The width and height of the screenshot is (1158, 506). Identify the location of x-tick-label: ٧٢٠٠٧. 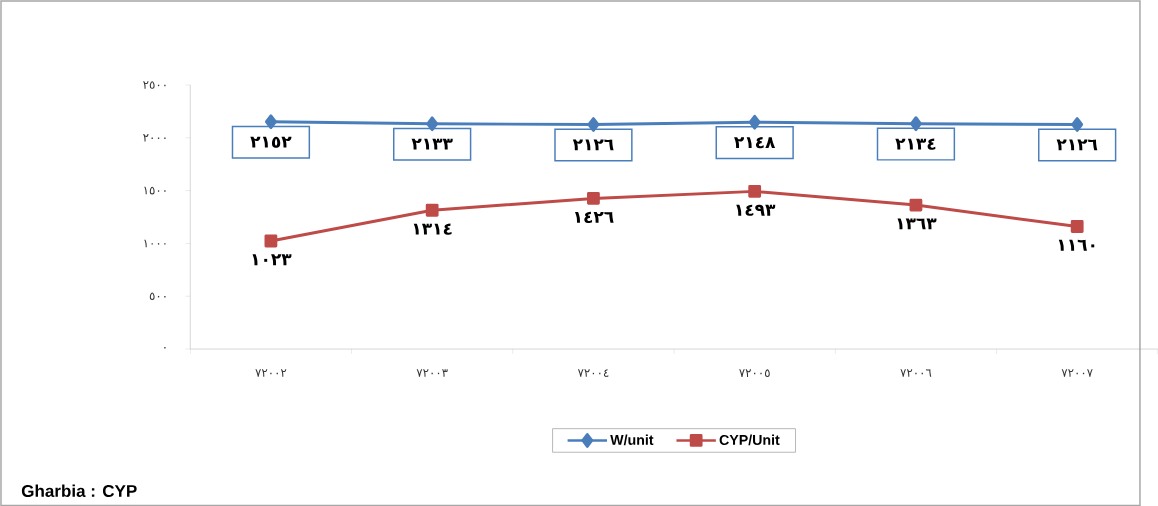
(1077, 373).